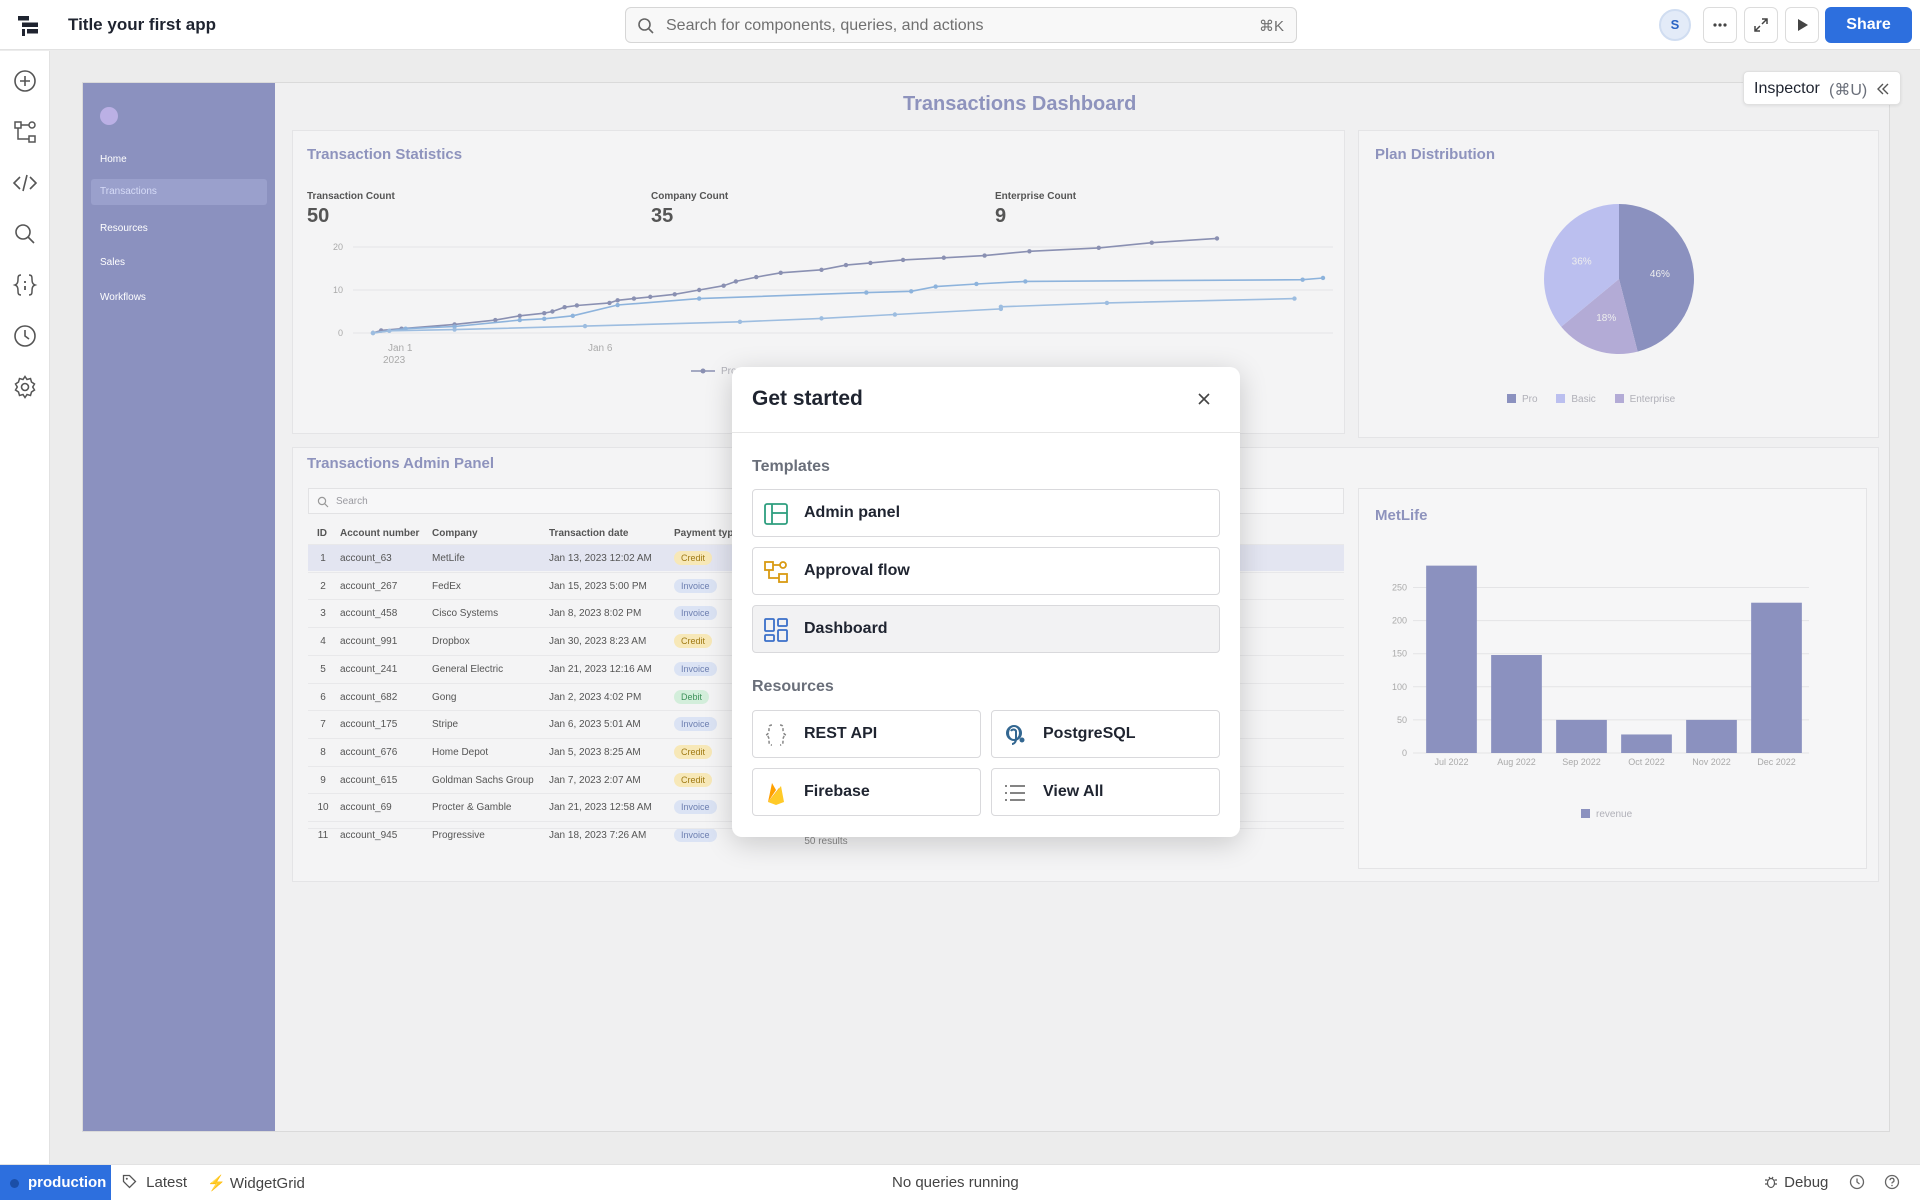 This screenshot has height=1200, width=1920. What do you see at coordinates (986, 571) in the screenshot?
I see `template-approval-flow: Approval flow` at bounding box center [986, 571].